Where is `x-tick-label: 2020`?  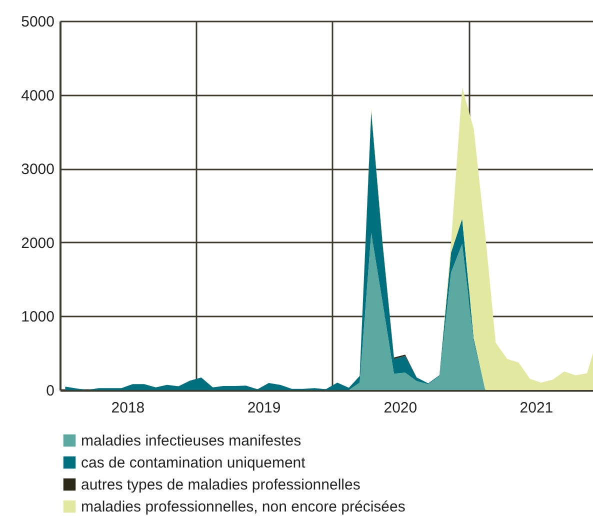
x-tick-label: 2020 is located at coordinates (401, 408).